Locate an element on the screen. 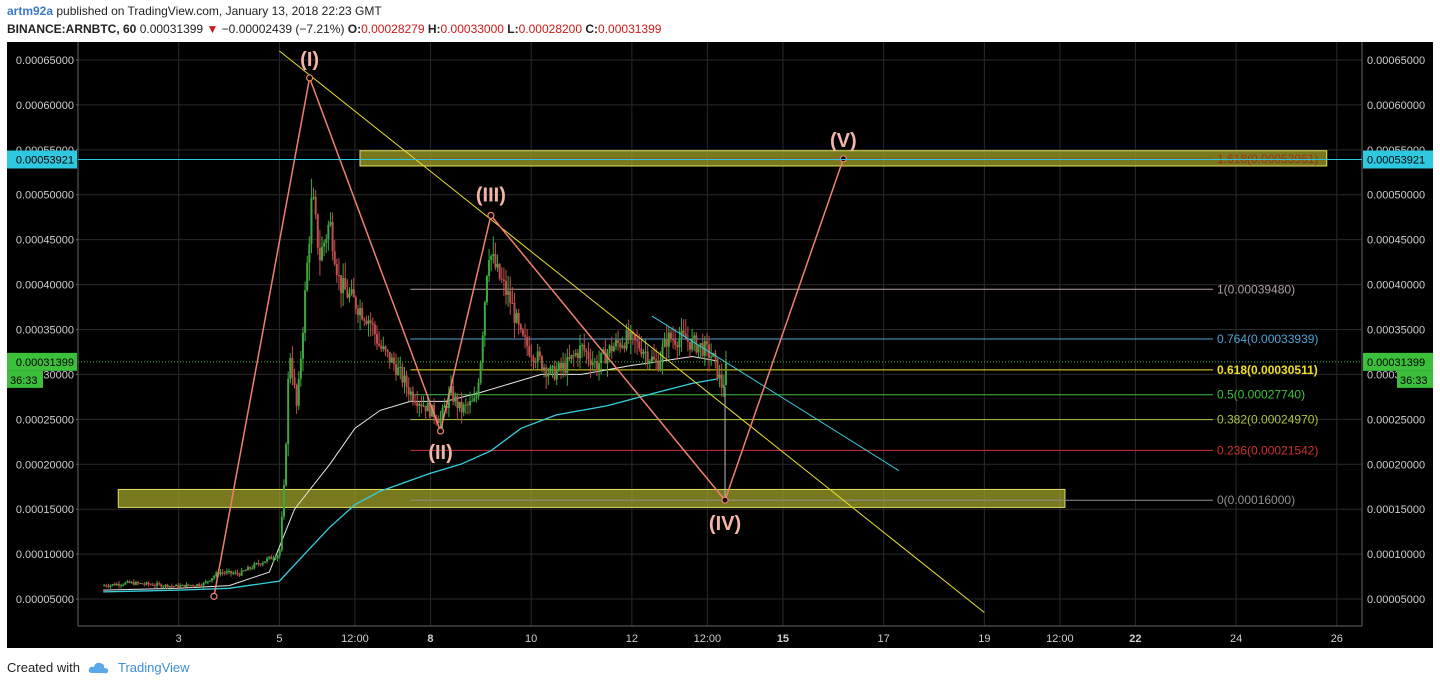  fib-level-label: 0(0.00016000) is located at coordinates (1256, 500).